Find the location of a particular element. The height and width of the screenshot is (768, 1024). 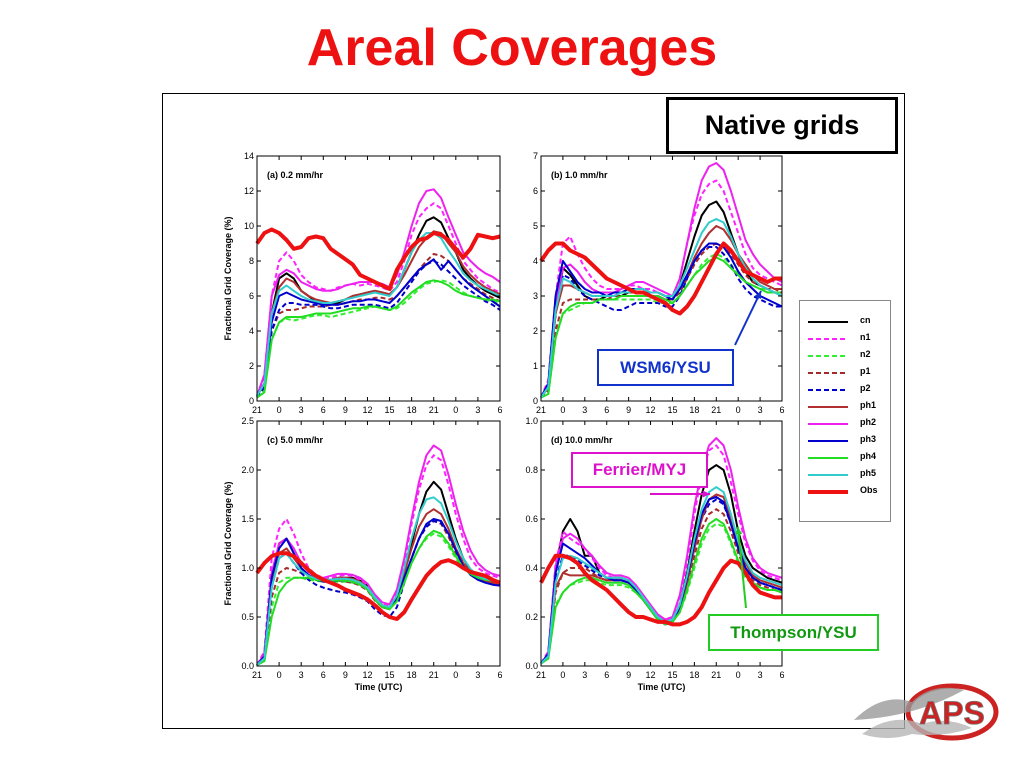

y-tick-label: 1 is located at coordinates (535, 366).